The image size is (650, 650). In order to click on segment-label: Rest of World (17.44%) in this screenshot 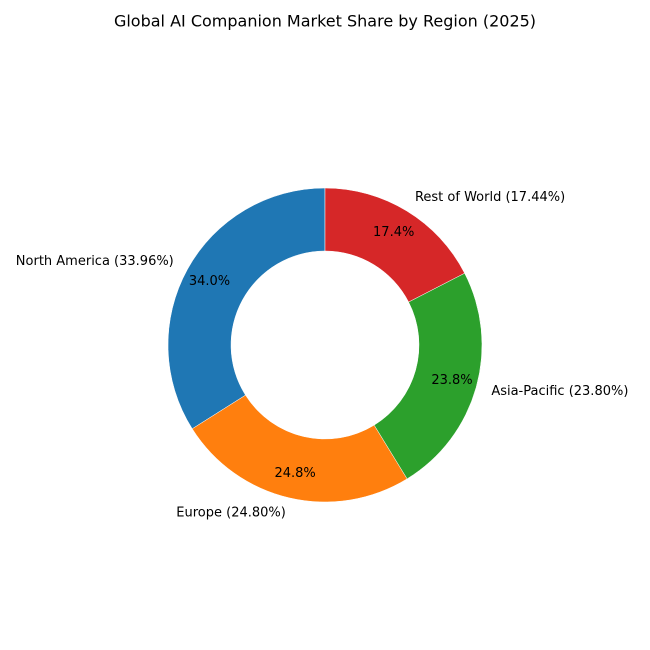, I will do `click(490, 197)`.